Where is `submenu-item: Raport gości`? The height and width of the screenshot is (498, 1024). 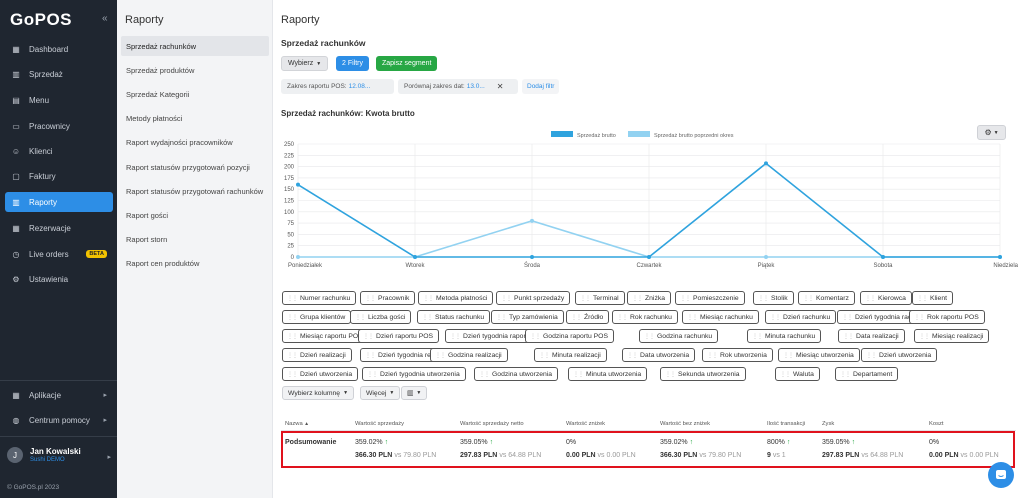 submenu-item: Raport gości is located at coordinates (147, 215).